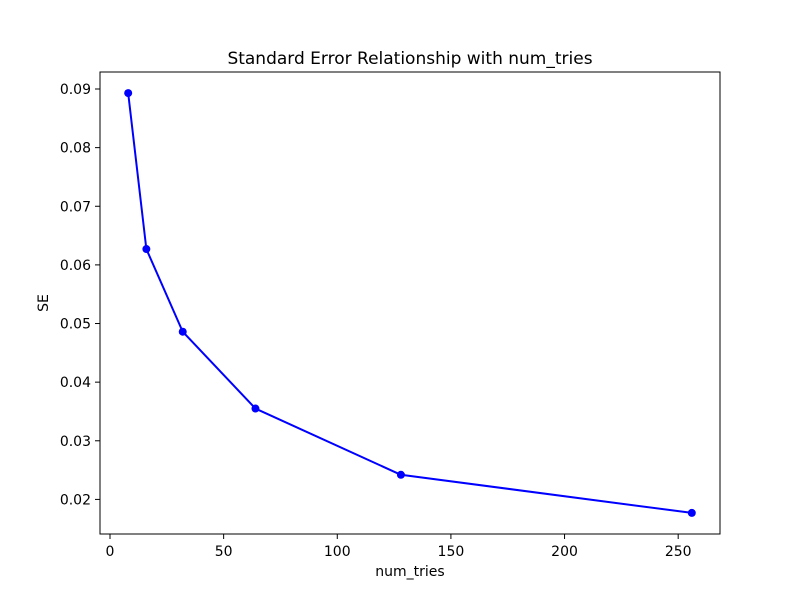  I want to click on x-tick-label: 200, so click(564, 552).